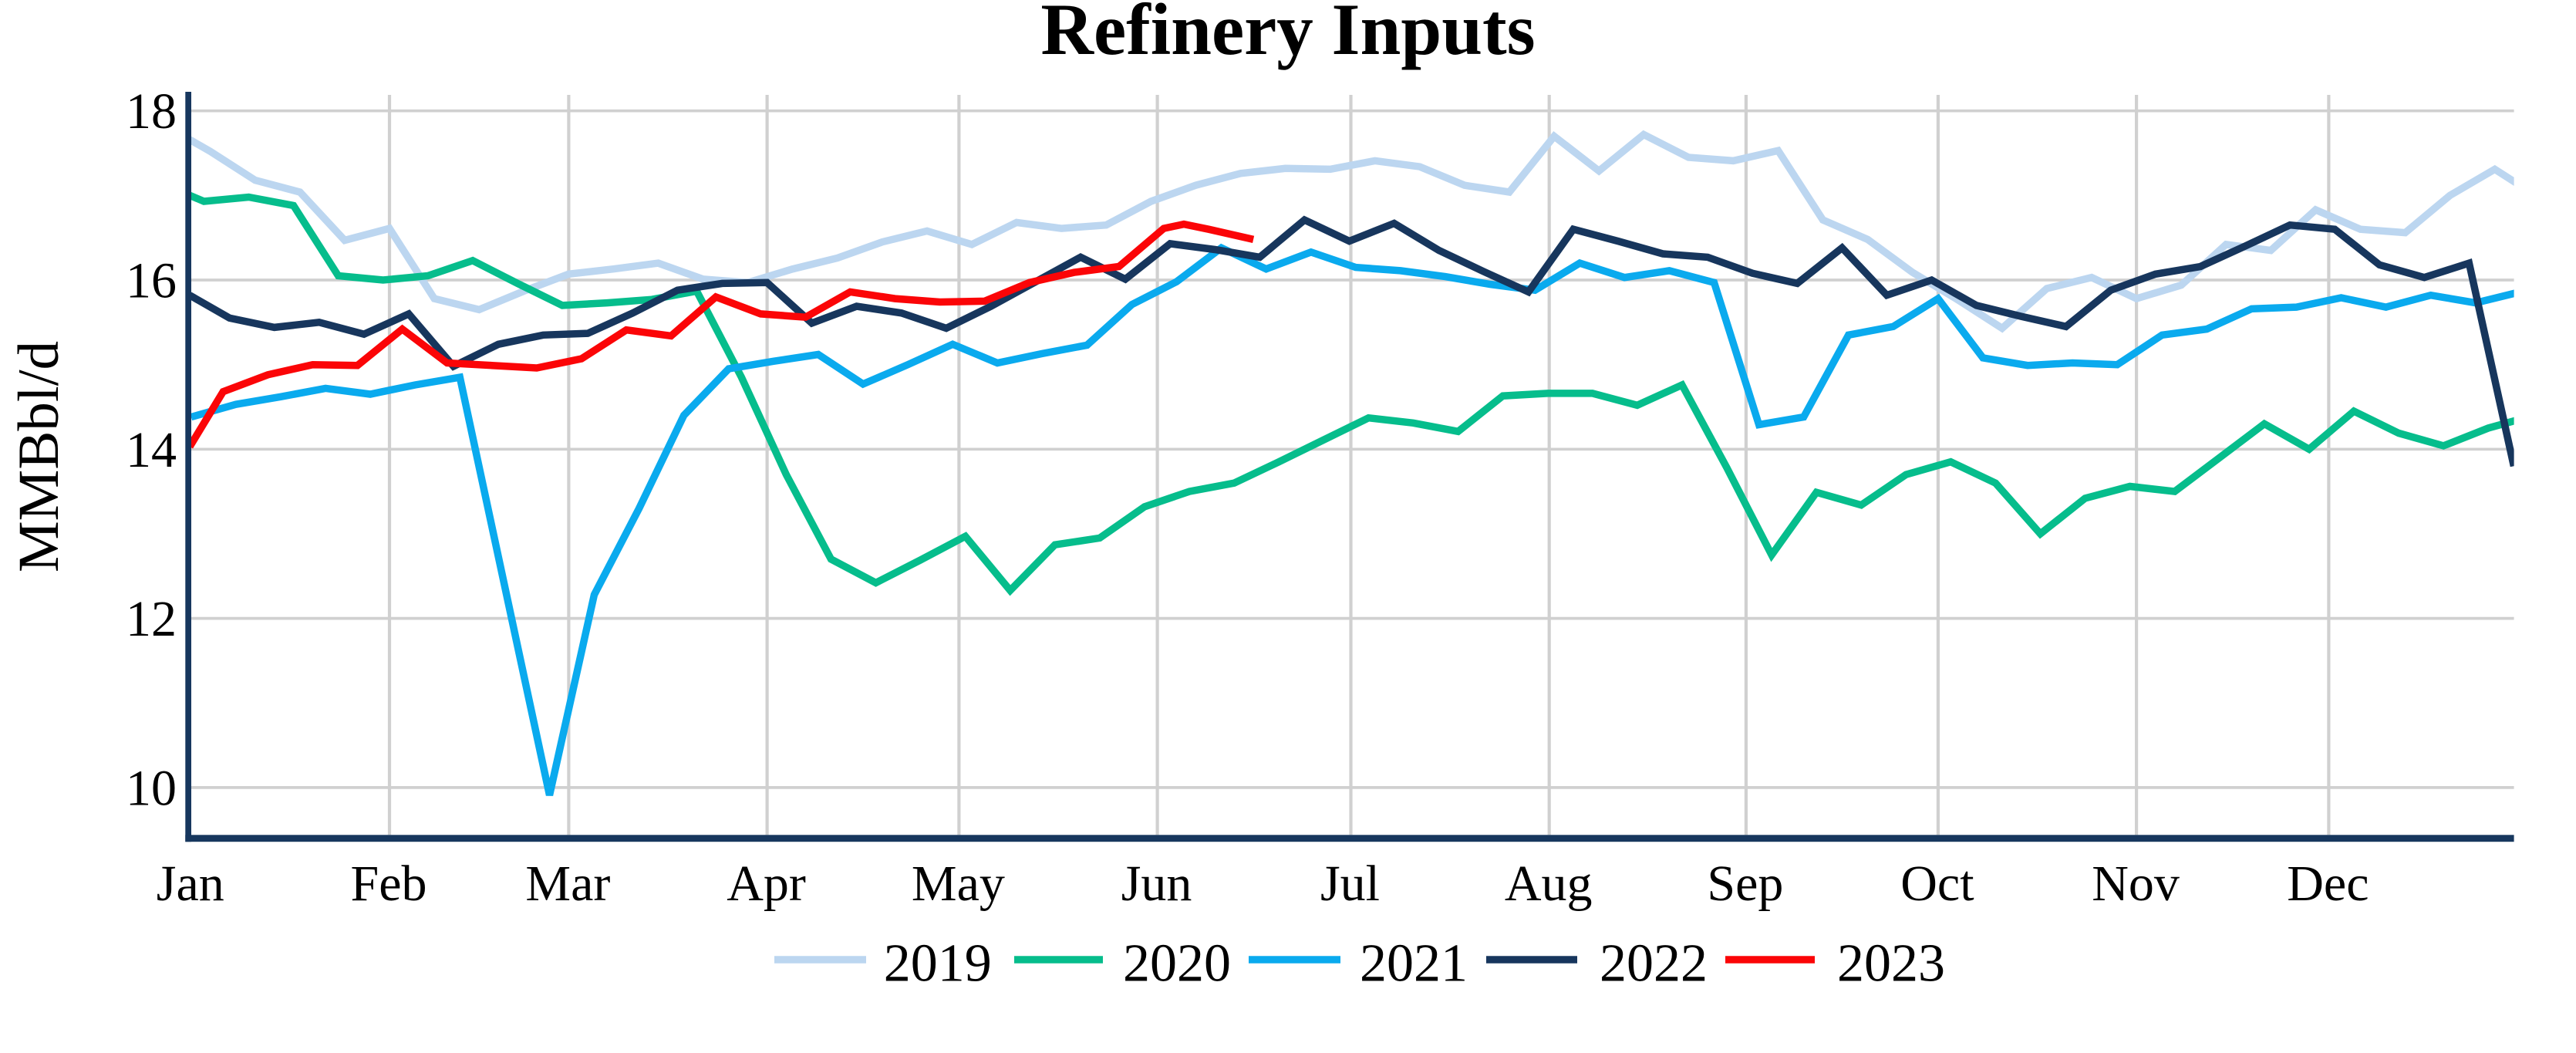 The height and width of the screenshot is (1053, 2576). I want to click on svg-text: Jul, so click(1350, 884).